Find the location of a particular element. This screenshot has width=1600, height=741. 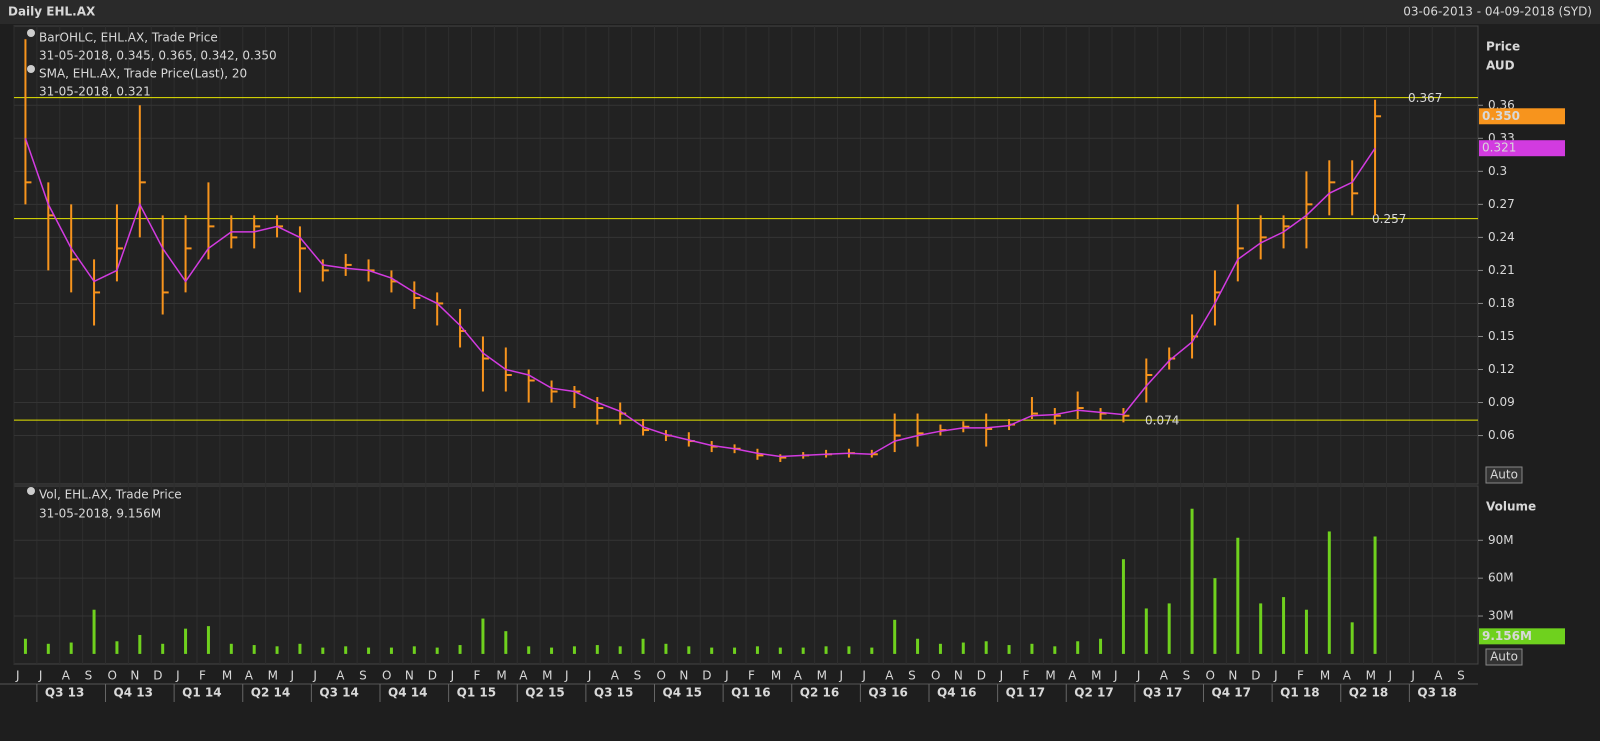

quarter-label: Q2 16 is located at coordinates (819, 693).